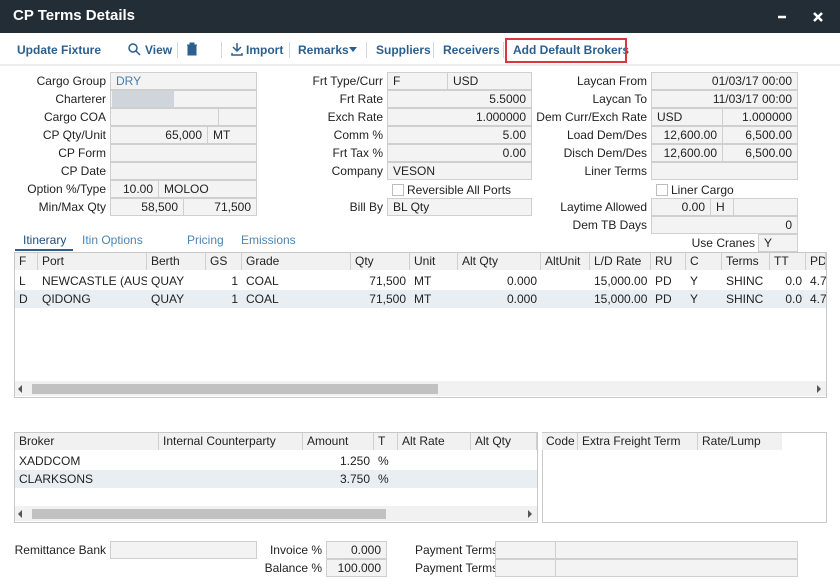  Describe the element at coordinates (723, 243) in the screenshot. I see `field-label: Use Cranes` at that location.